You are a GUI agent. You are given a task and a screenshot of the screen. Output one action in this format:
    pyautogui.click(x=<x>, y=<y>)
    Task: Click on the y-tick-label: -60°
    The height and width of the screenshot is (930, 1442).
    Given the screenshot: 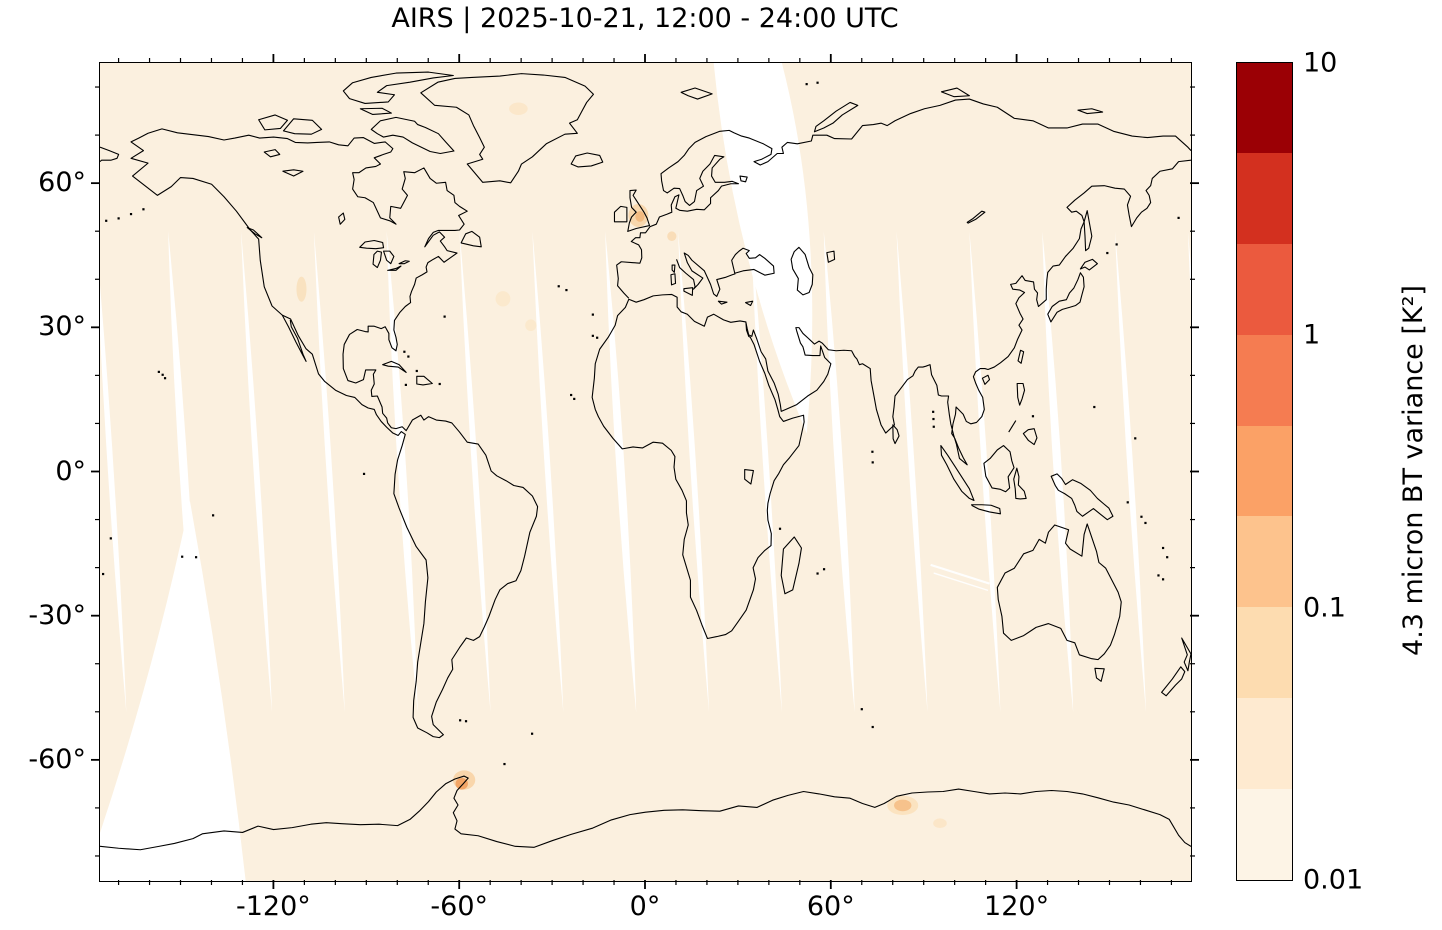 What is the action you would take?
    pyautogui.click(x=57, y=759)
    